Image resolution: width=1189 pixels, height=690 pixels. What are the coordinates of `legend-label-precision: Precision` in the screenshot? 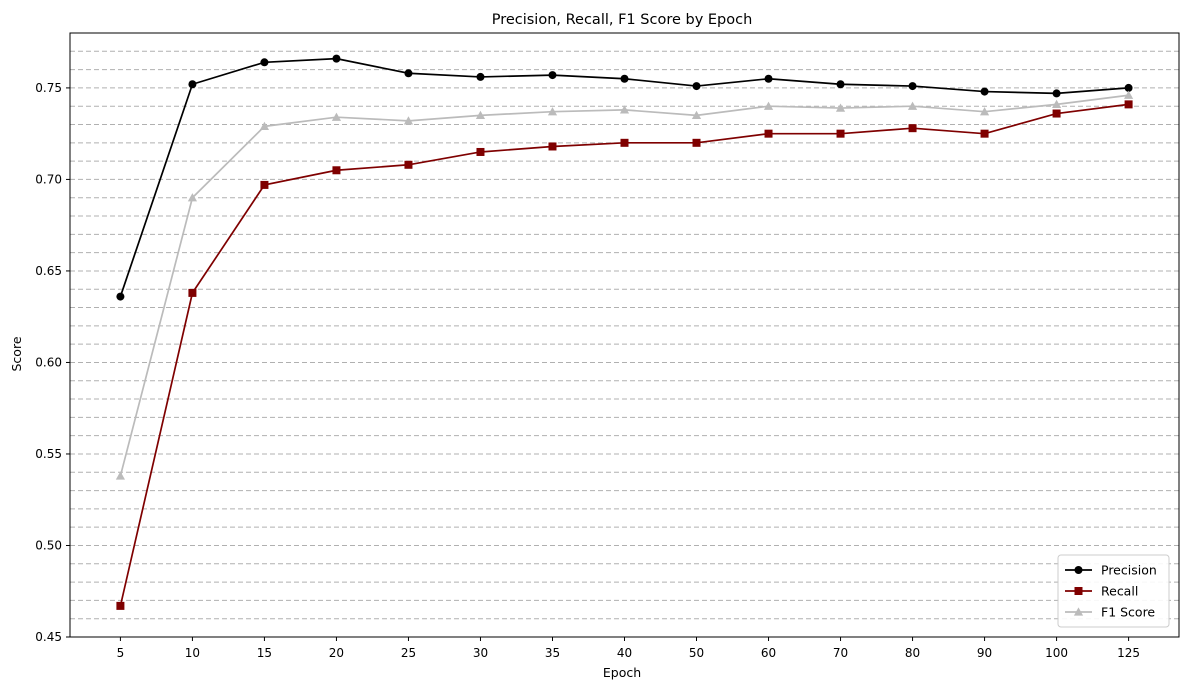 It's located at (1129, 570).